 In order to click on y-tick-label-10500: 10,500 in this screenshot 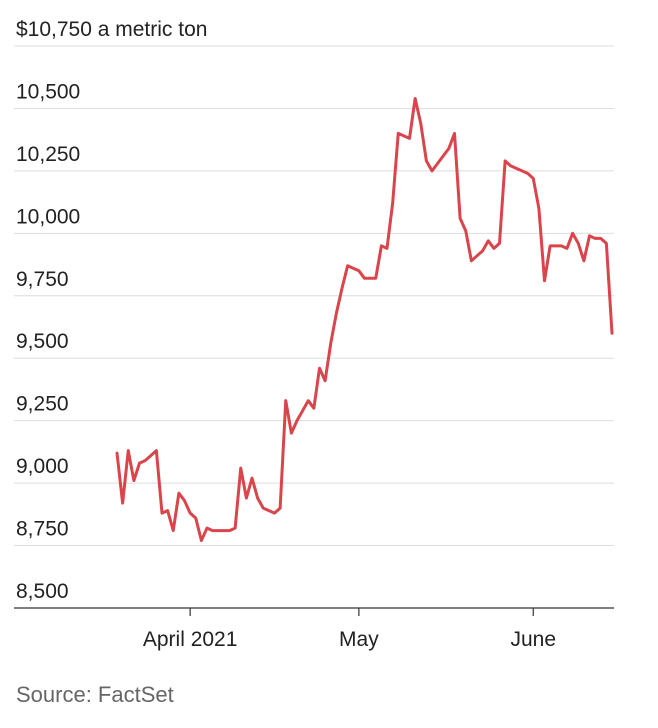, I will do `click(48, 91)`.